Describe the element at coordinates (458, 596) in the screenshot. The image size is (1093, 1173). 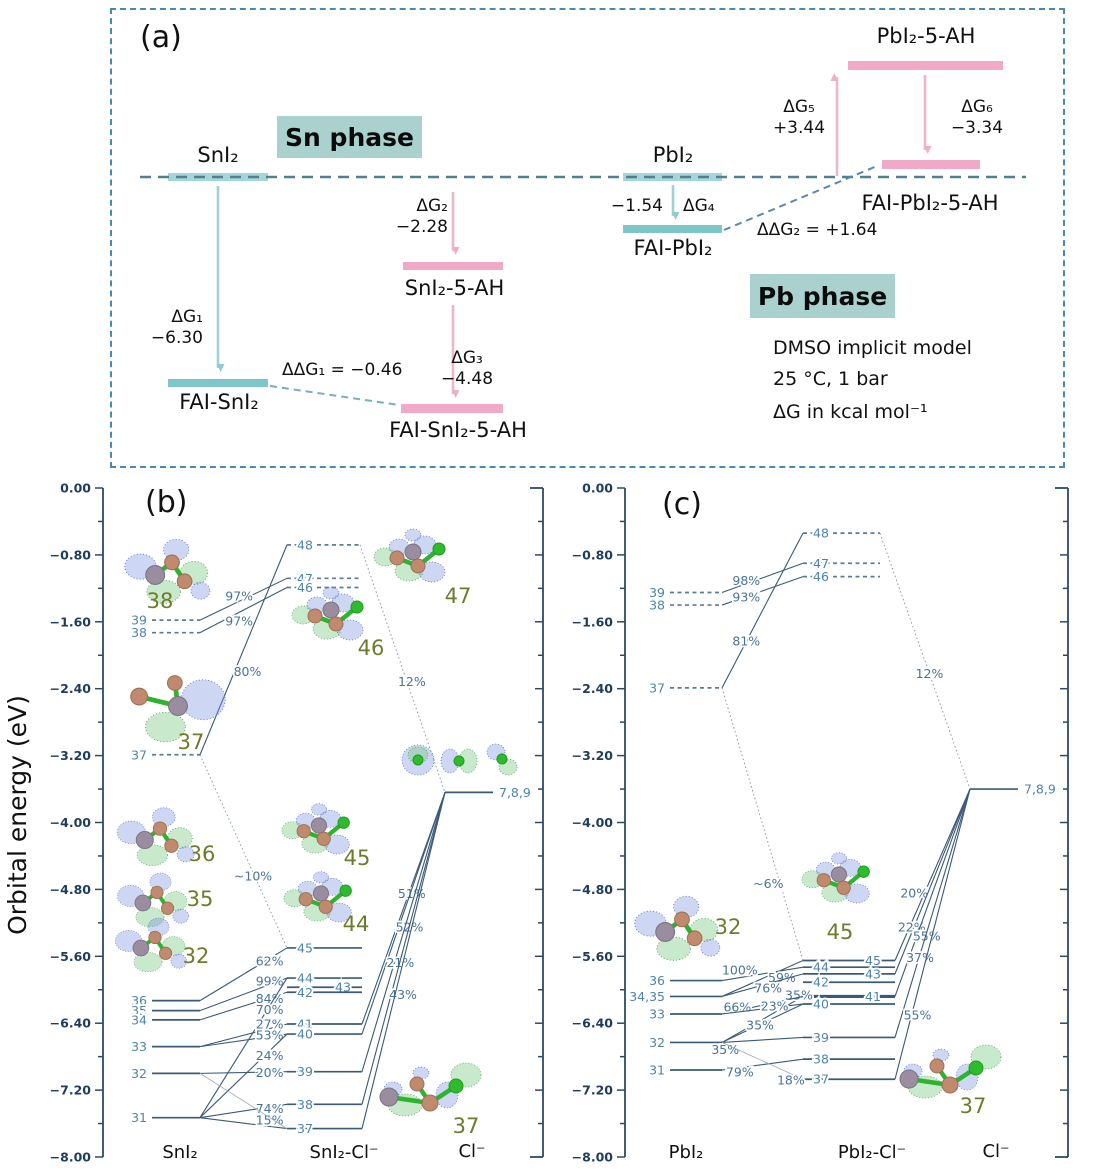
I see `orbital-number-b47: 47` at that location.